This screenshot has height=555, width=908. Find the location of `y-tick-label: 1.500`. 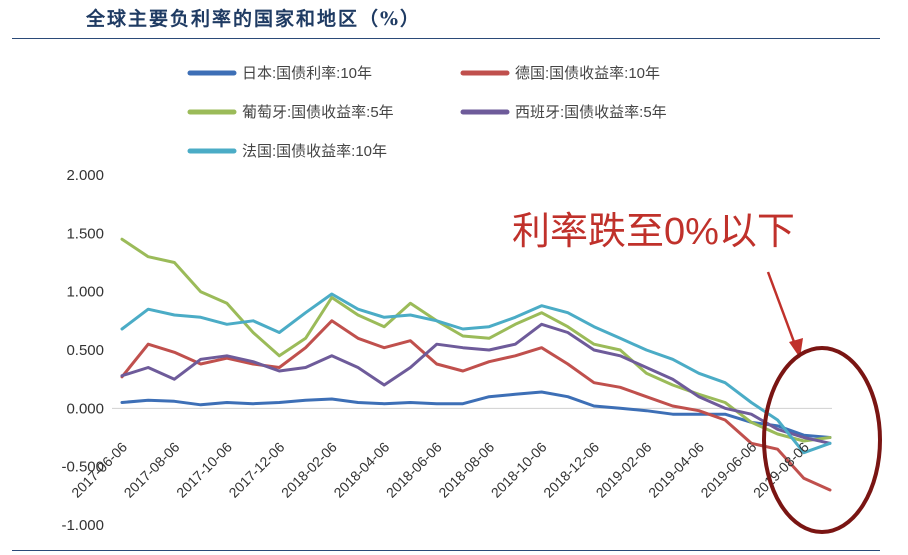

y-tick-label: 1.500 is located at coordinates (85, 233).